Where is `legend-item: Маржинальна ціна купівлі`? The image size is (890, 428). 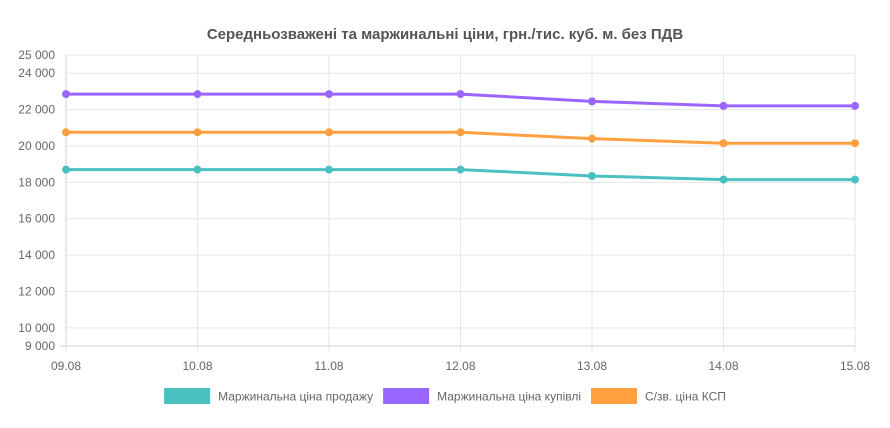 legend-item: Маржинальна ціна купівлі is located at coordinates (482, 396).